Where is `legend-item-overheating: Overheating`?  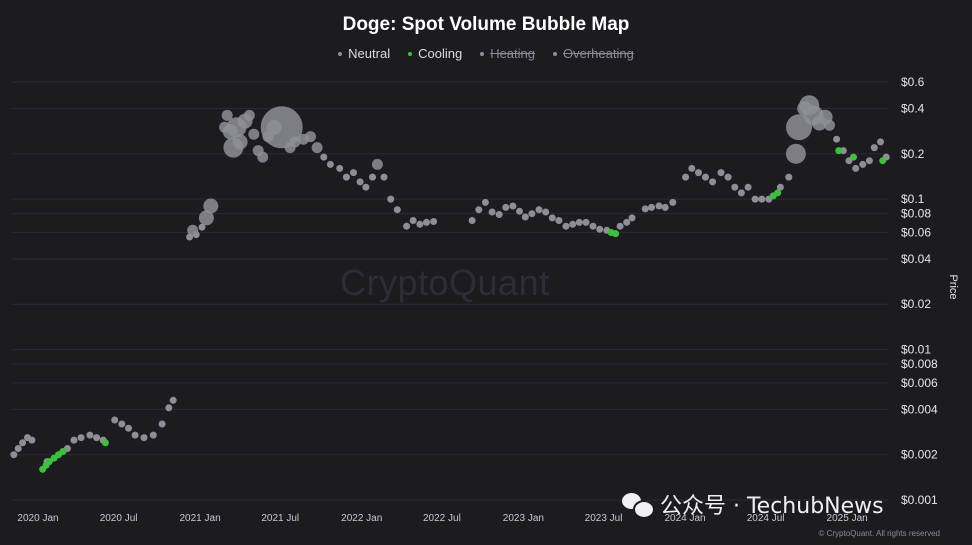
legend-item-overheating: Overheating is located at coordinates (593, 53).